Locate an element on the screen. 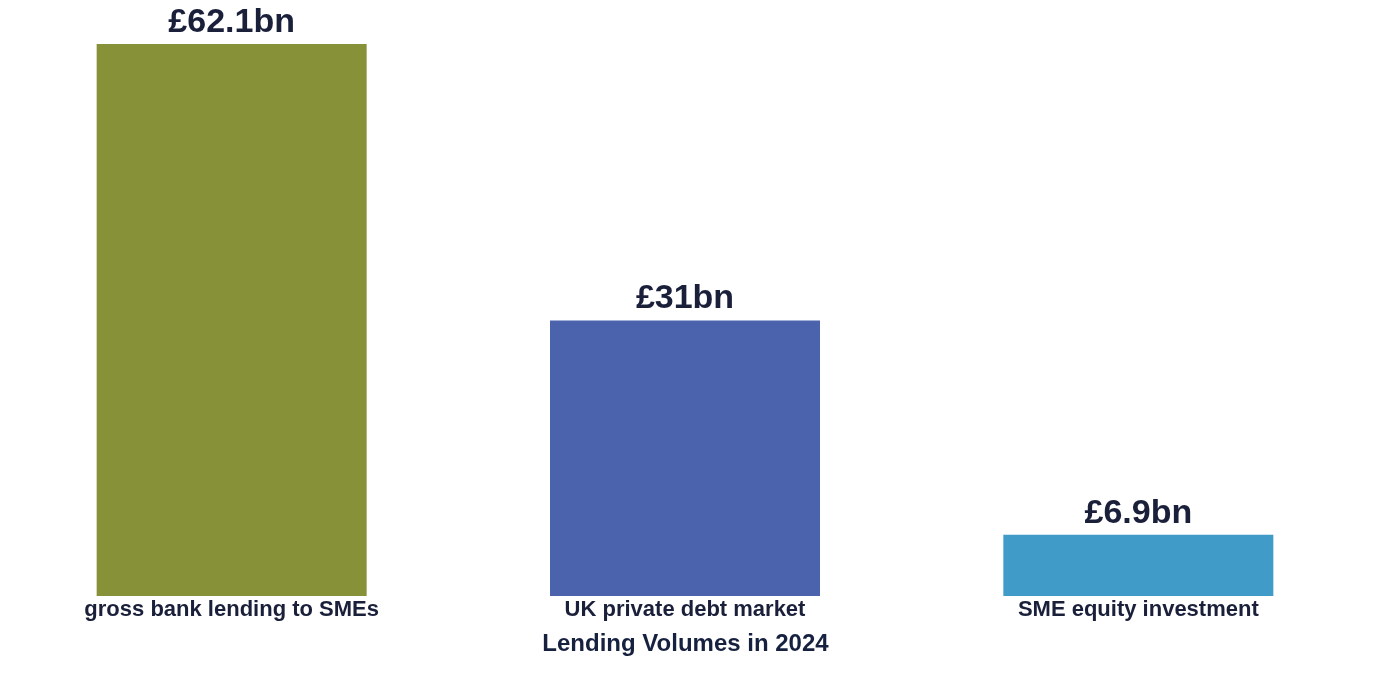 This screenshot has width=1396, height=690. data-label: £62.1bn is located at coordinates (231, 20).